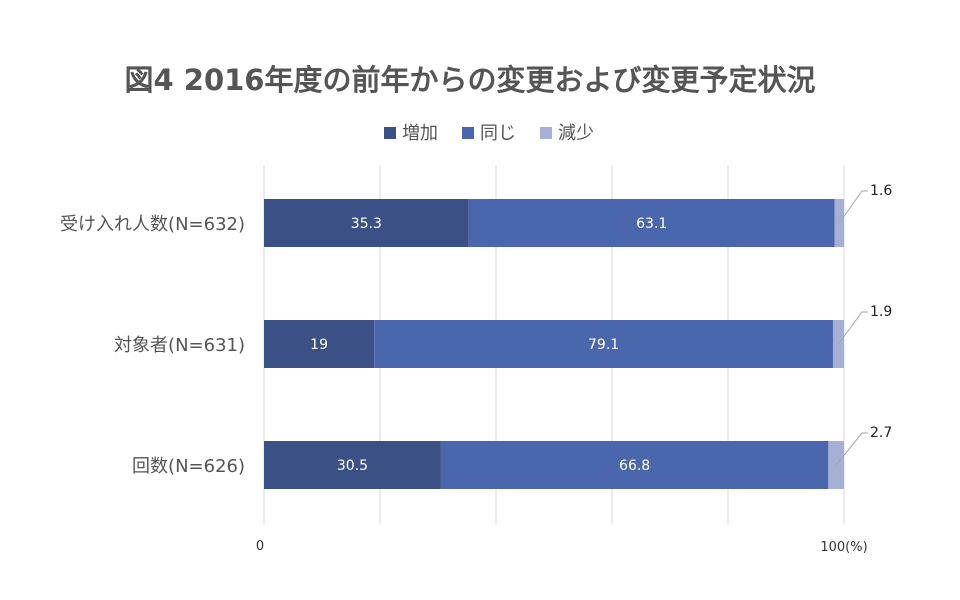  What do you see at coordinates (420, 133) in the screenshot?
I see `legend-label: 増加` at bounding box center [420, 133].